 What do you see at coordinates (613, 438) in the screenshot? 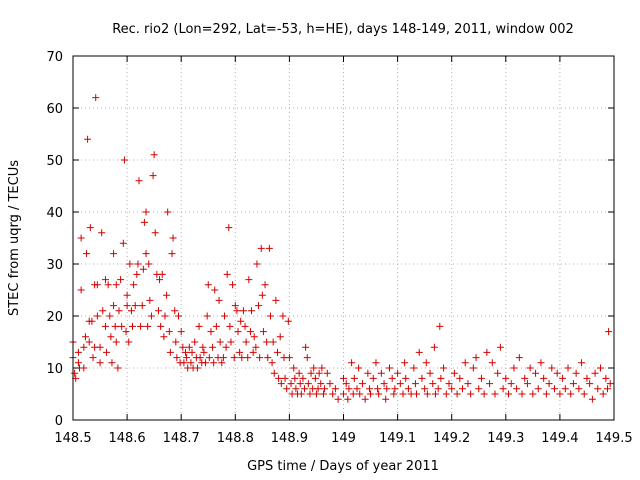
I see `x-tick-label: 149.5` at bounding box center [613, 438].